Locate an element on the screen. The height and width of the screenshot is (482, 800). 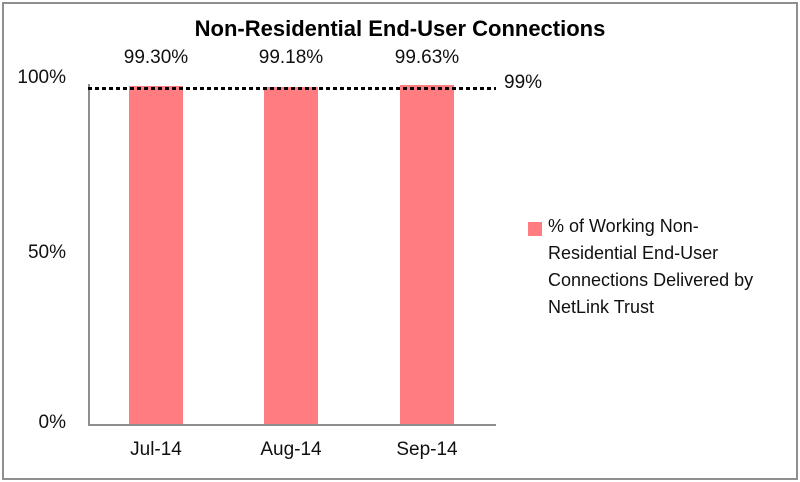
bar-jul14 is located at coordinates (156, 255).